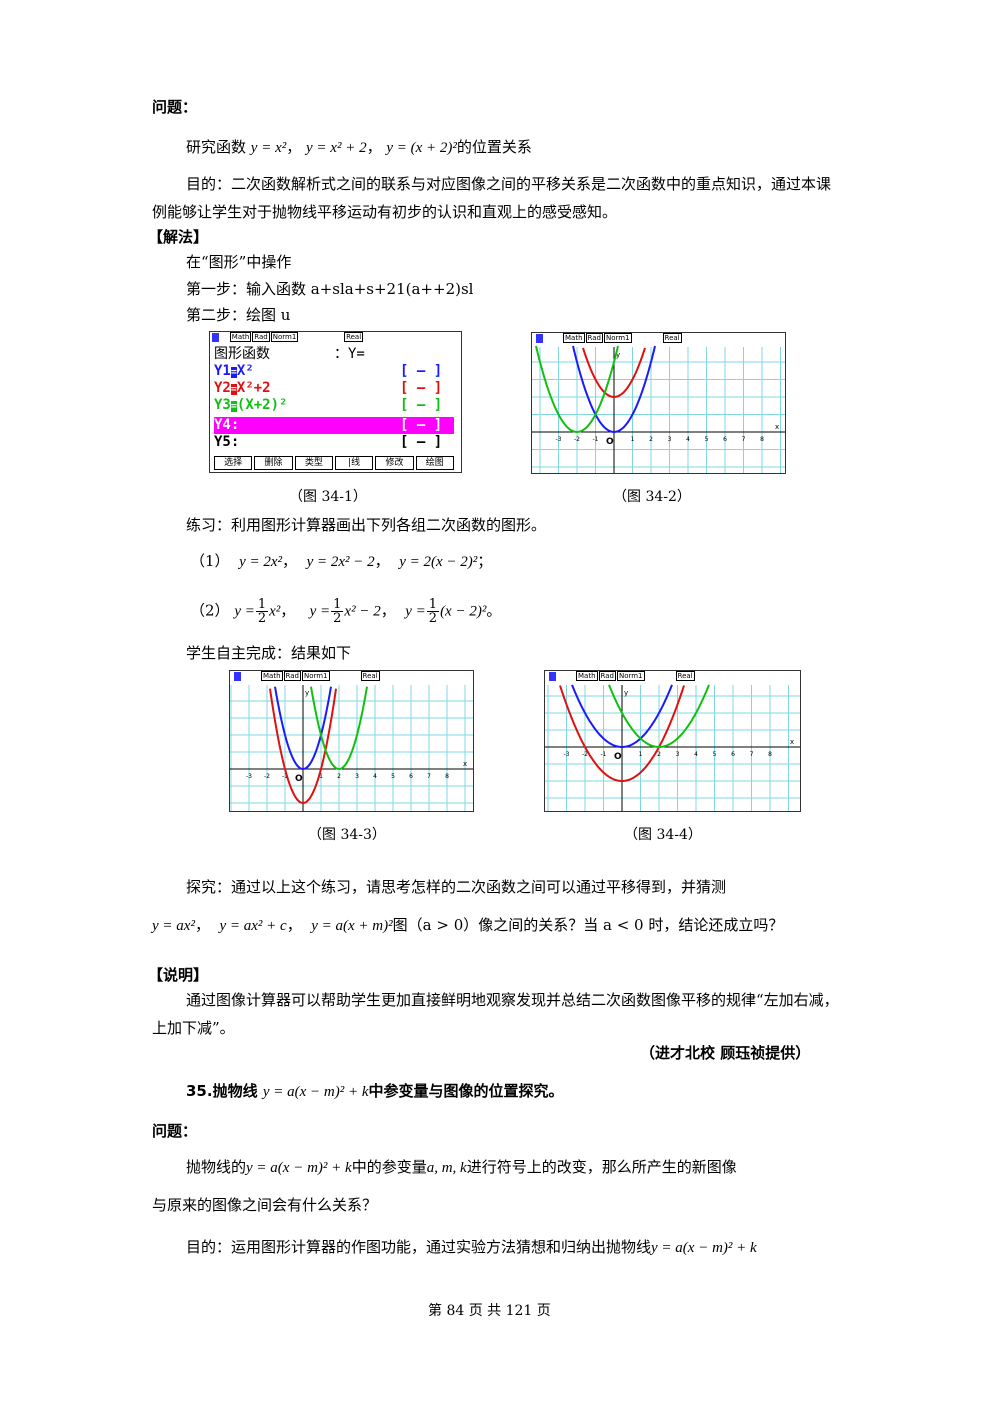 The height and width of the screenshot is (1403, 992). I want to click on softkey-delete: 删除, so click(273, 463).